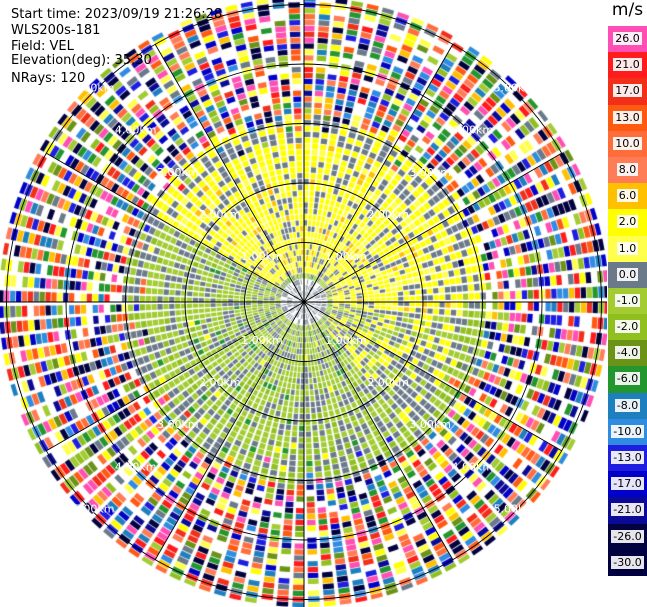  What do you see at coordinates (117, 14) in the screenshot?
I see `start-time-text: Start time: 2023/09/19 21:26:28` at bounding box center [117, 14].